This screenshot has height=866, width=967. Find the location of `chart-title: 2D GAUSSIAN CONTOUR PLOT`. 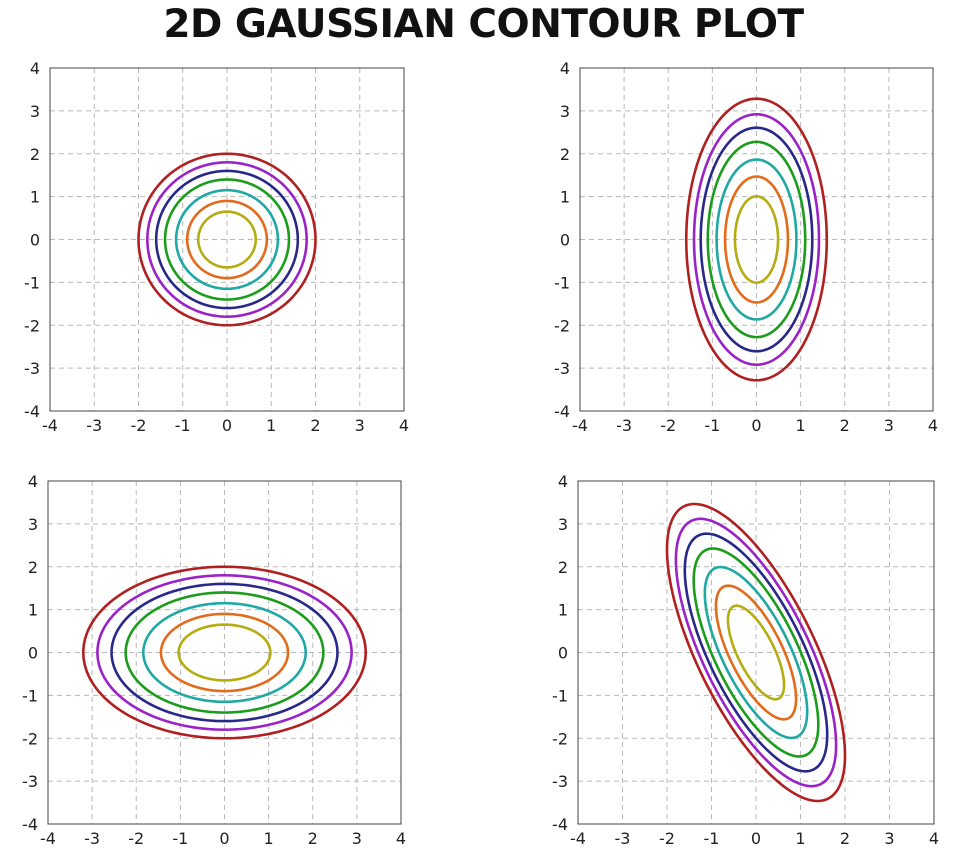

chart-title: 2D GAUSSIAN CONTOUR PLOT is located at coordinates (483, 24).